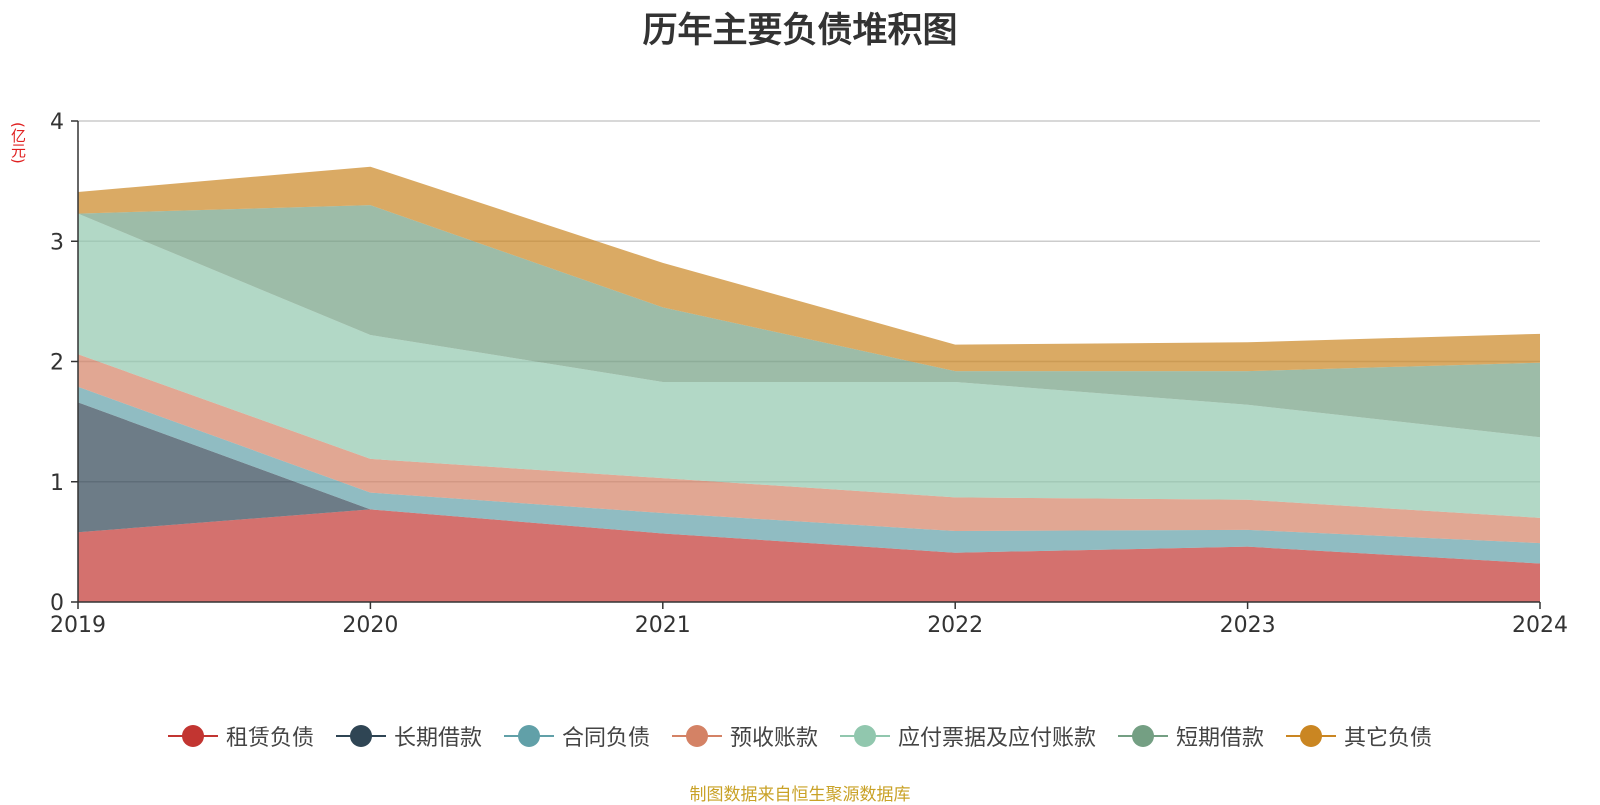  Describe the element at coordinates (663, 625) in the screenshot. I see `x-tick-label: 2021` at that location.